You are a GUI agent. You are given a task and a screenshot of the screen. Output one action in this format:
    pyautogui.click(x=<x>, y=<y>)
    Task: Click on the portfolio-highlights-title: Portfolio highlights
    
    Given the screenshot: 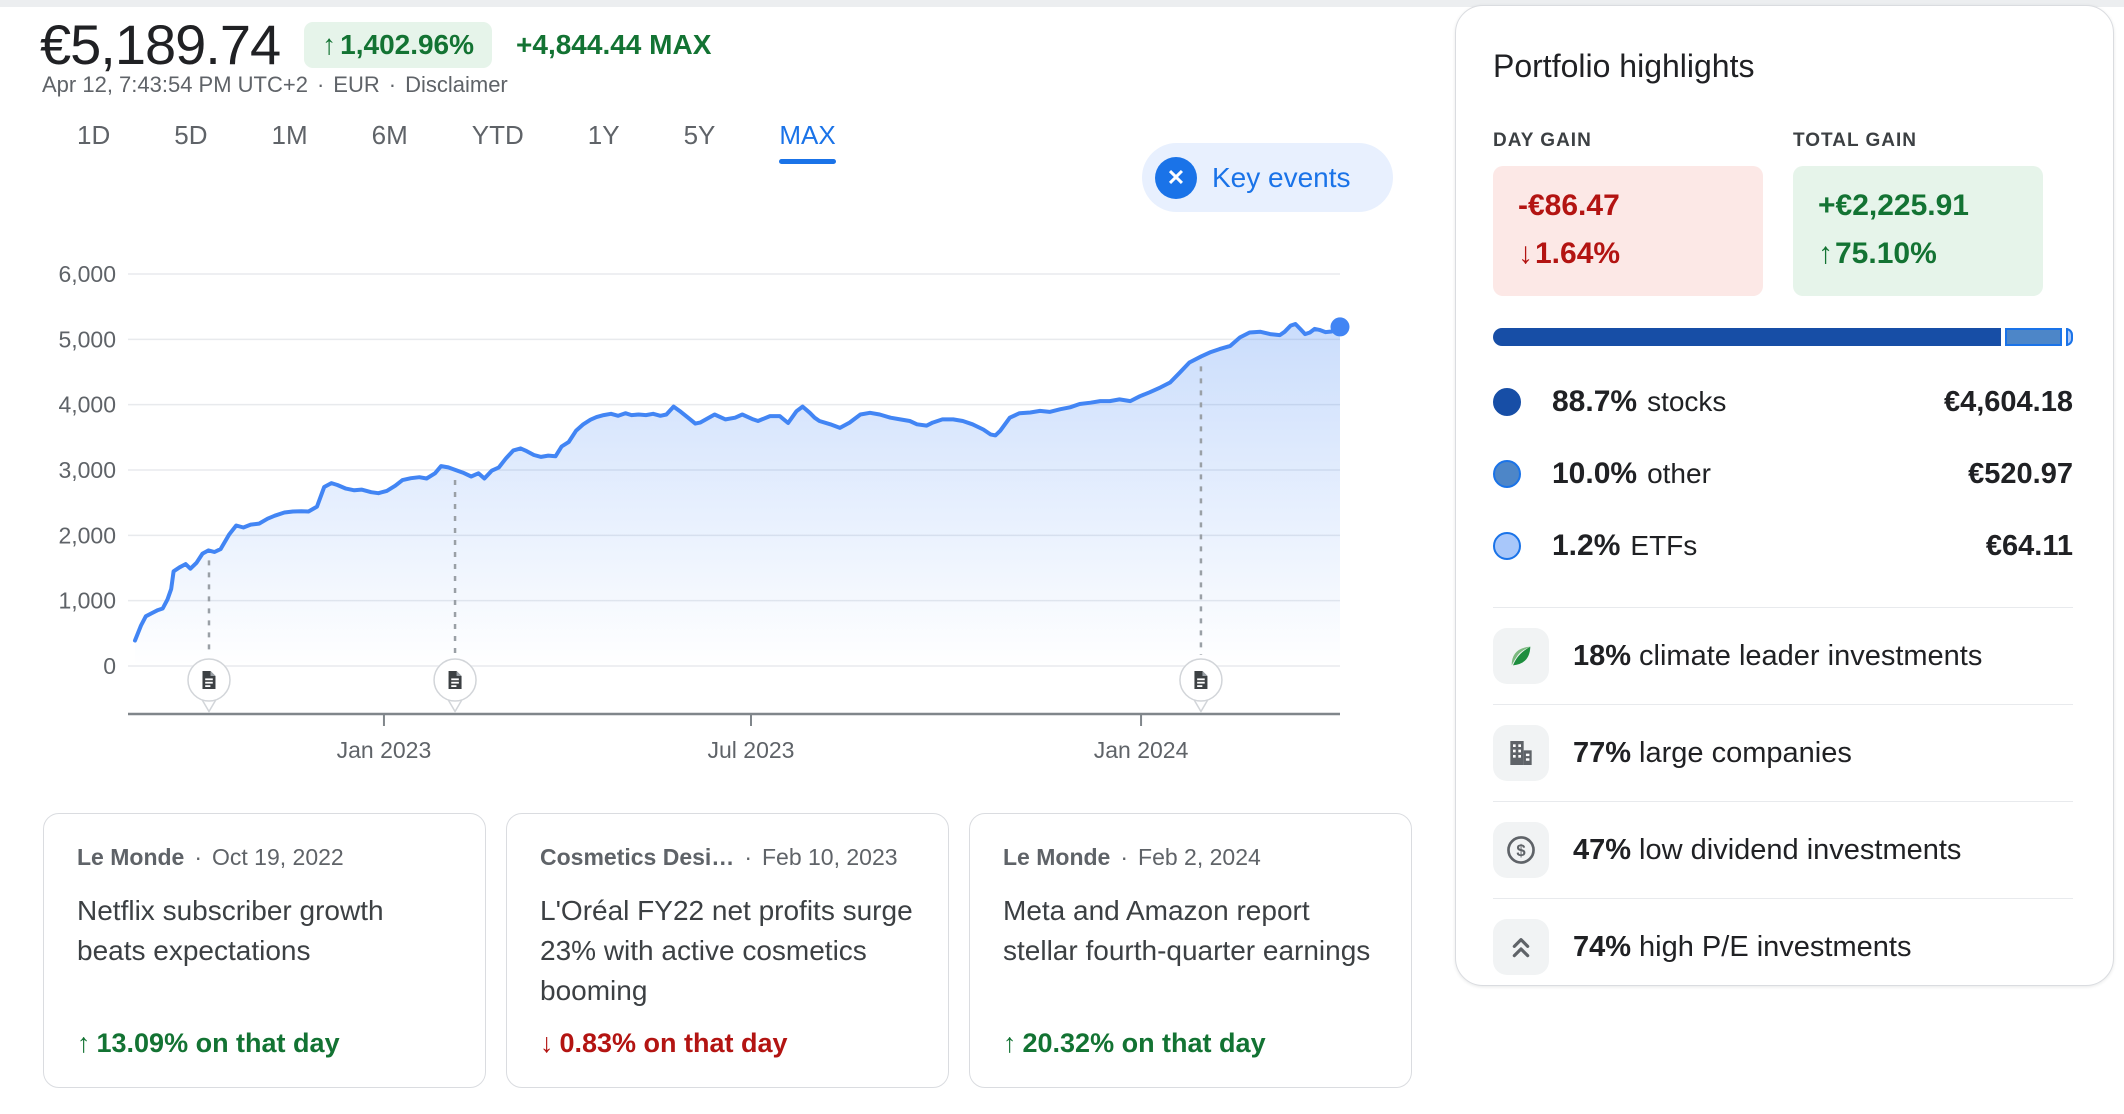 What is the action you would take?
    pyautogui.click(x=1624, y=66)
    